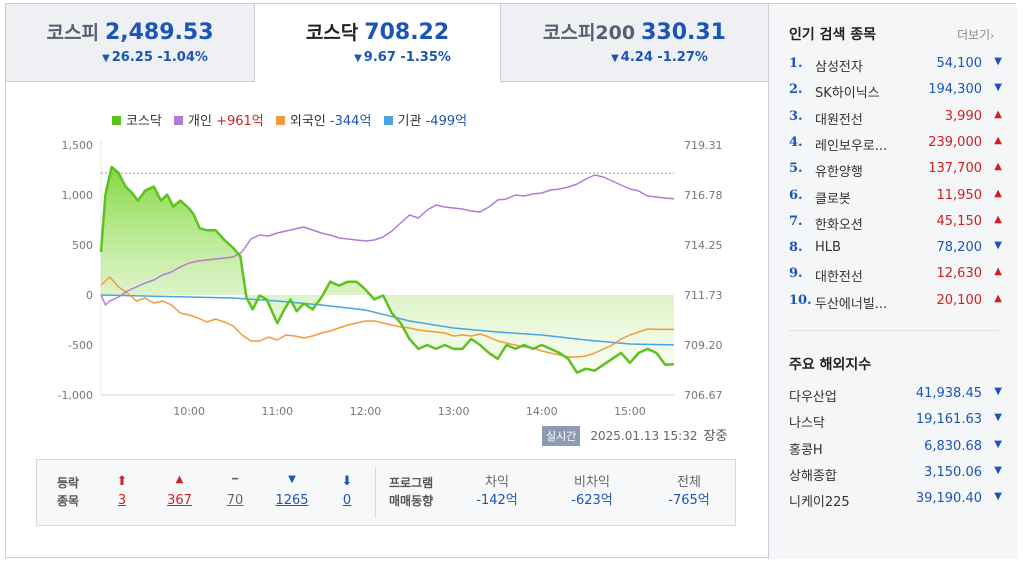  Describe the element at coordinates (796, 142) in the screenshot. I see `rank-number: 4.` at that location.